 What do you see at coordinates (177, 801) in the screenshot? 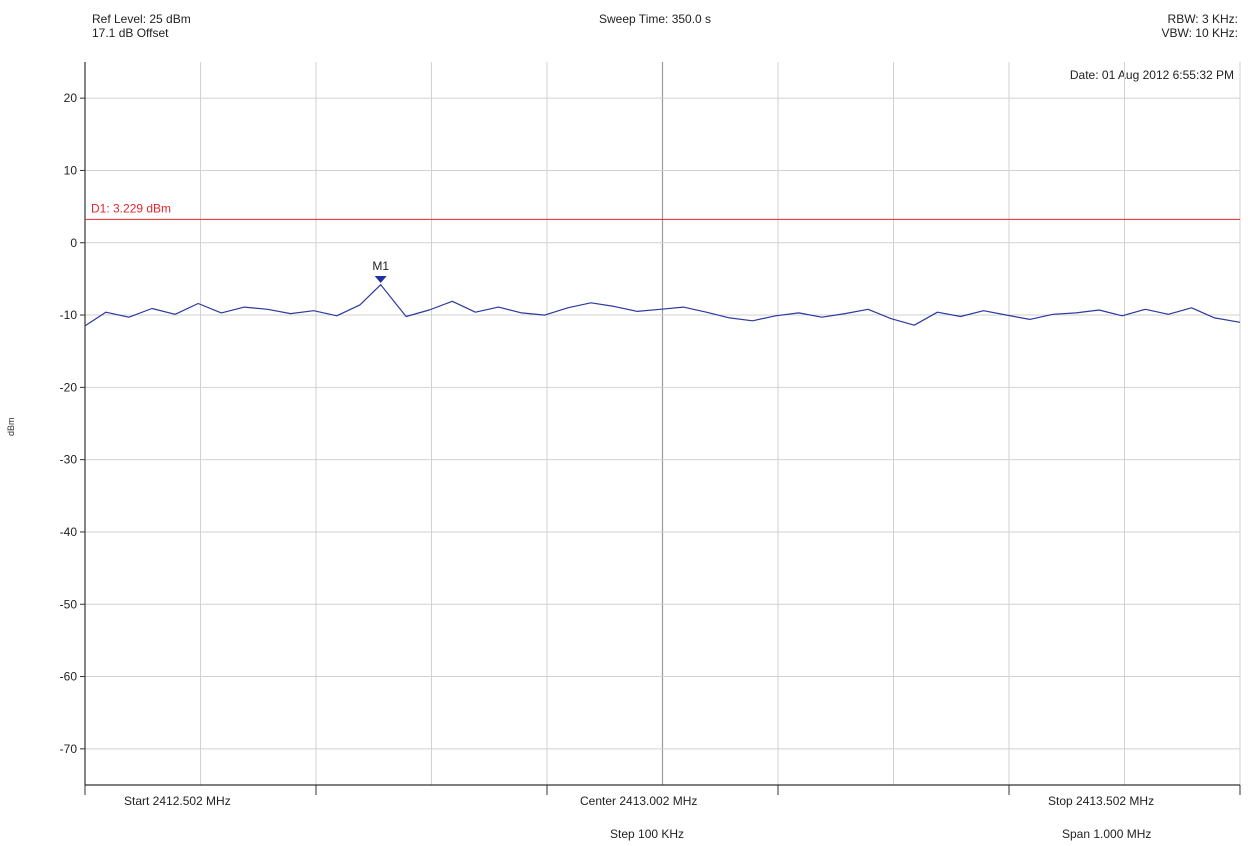
I see `start-frequency-label: Start 2412.502 MHz` at bounding box center [177, 801].